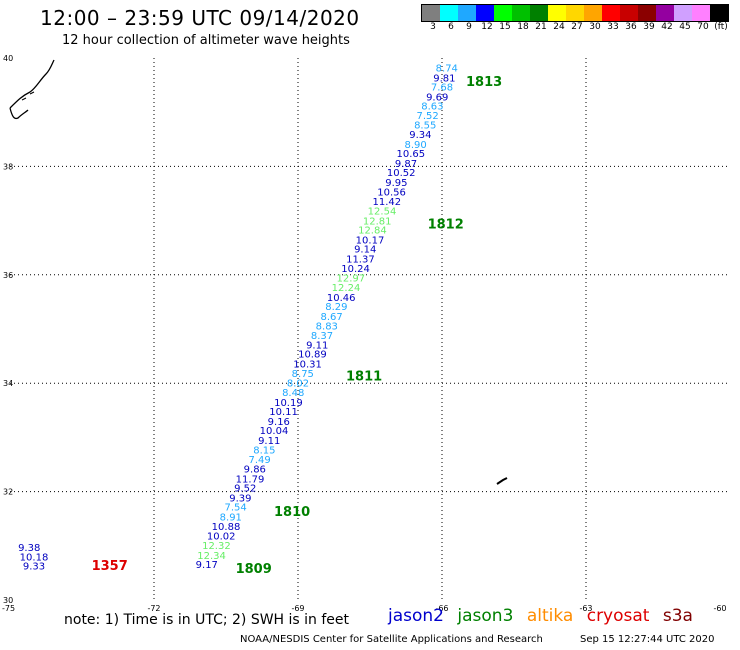 Image resolution: width=740 pixels, height=650 pixels. What do you see at coordinates (433, 27) in the screenshot?
I see `legend-label: 3` at bounding box center [433, 27].